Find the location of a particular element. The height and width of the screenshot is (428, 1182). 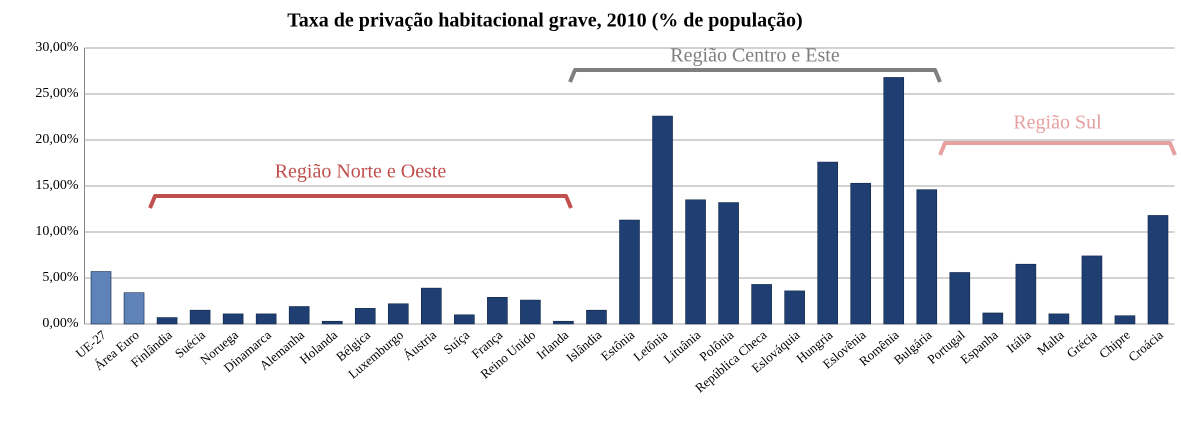

x-tick-label: Espanha is located at coordinates (979, 347).